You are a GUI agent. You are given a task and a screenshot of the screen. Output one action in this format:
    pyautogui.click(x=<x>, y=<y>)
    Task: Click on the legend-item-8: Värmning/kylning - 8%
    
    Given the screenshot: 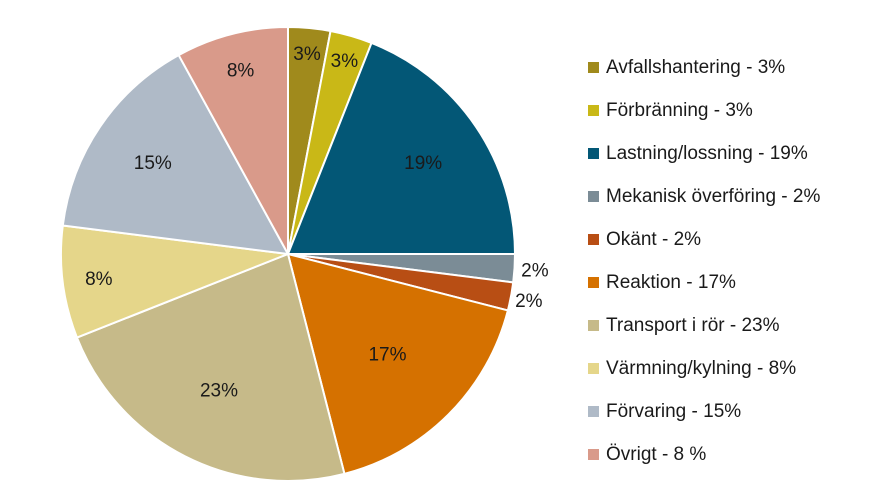 What is the action you would take?
    pyautogui.click(x=704, y=368)
    